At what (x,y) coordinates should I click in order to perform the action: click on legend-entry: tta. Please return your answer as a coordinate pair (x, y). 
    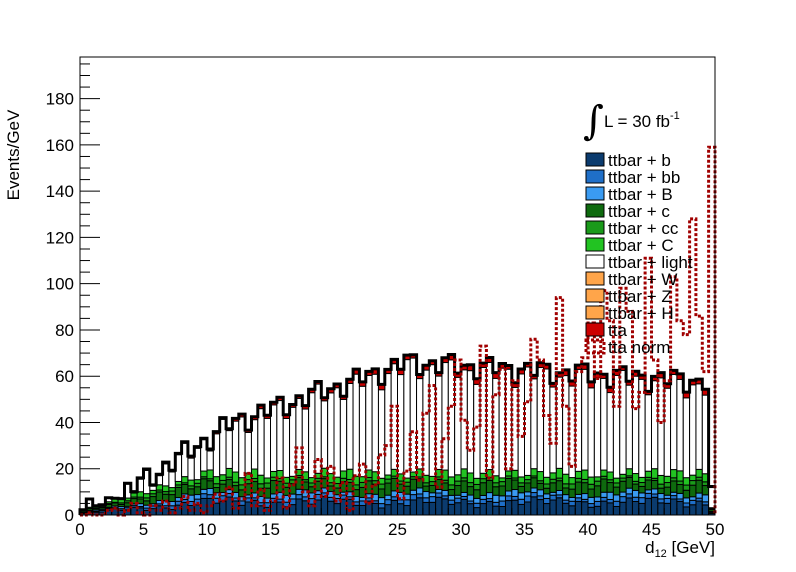
    Looking at the image, I should click on (606, 330).